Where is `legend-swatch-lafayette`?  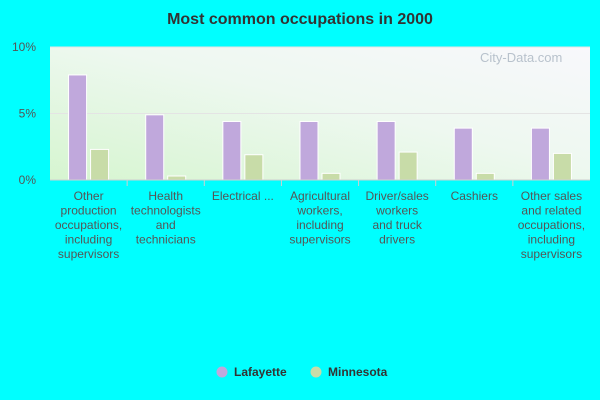
legend-swatch-lafayette is located at coordinates (222, 372).